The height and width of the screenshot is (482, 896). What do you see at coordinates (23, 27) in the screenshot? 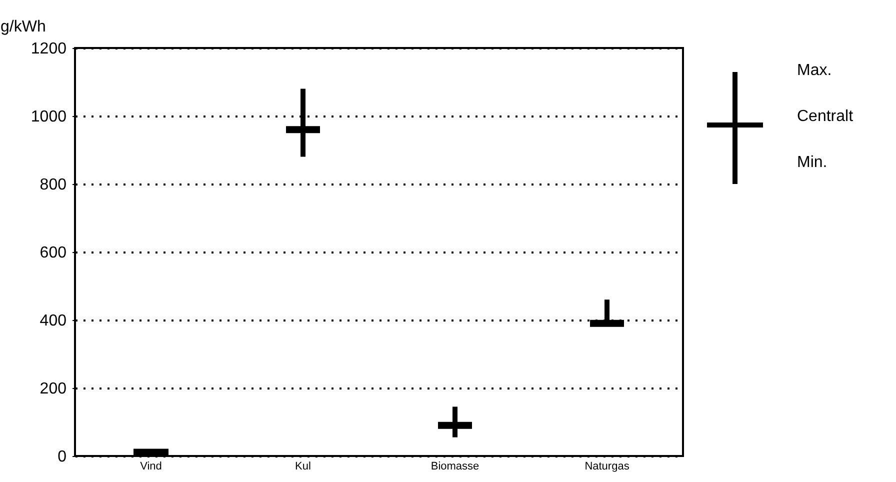
I see `y-axis-title: g/kWh` at bounding box center [23, 27].